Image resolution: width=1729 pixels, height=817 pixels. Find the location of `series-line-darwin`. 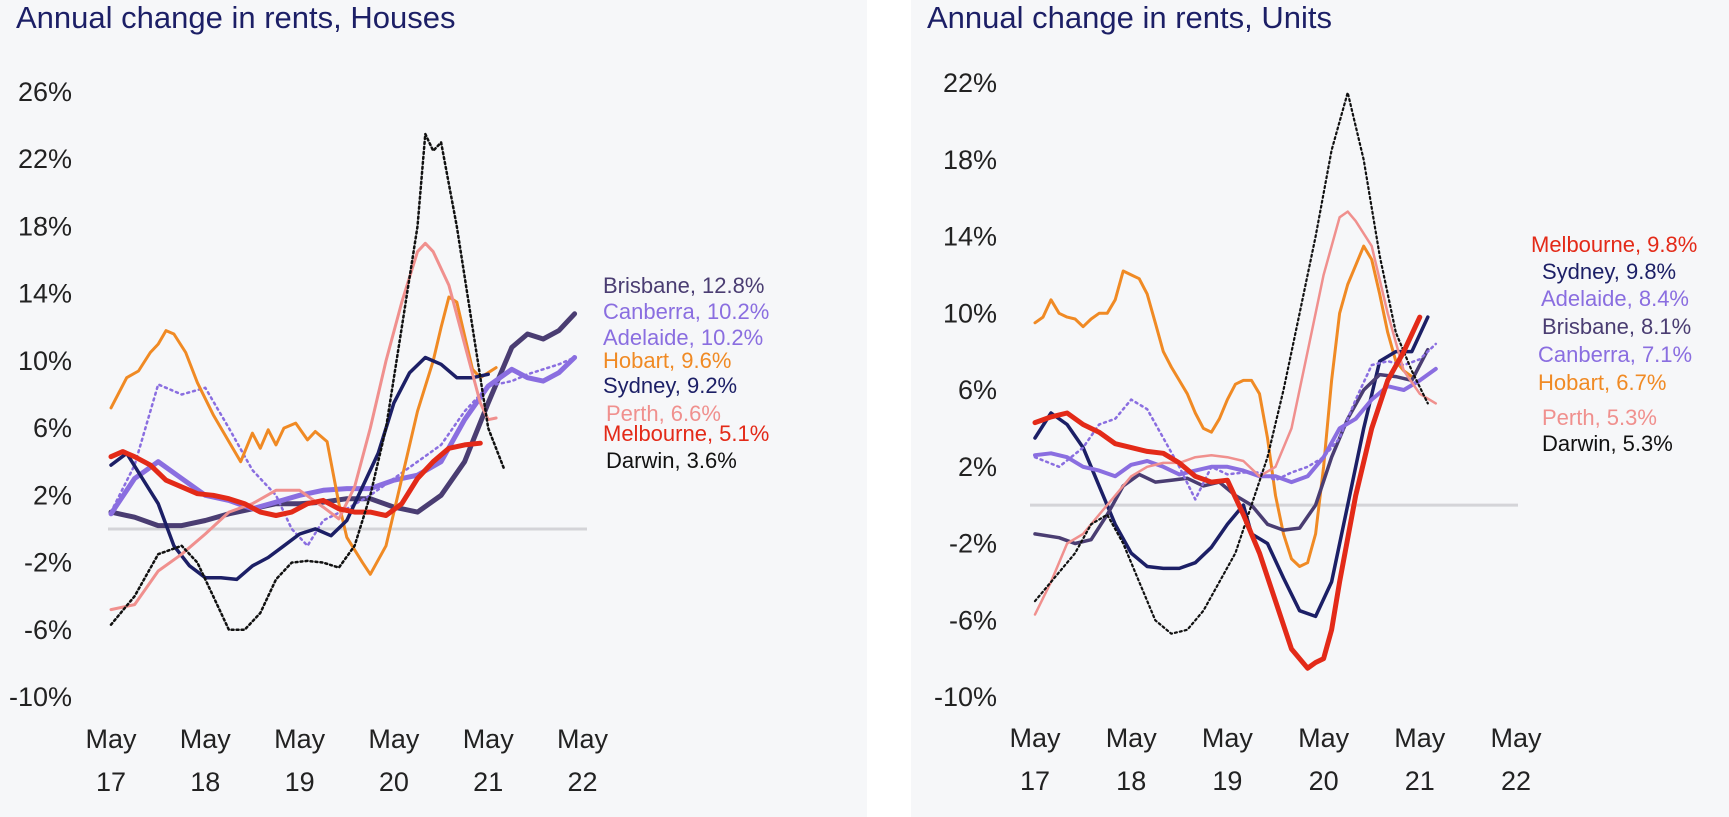

series-line-darwin is located at coordinates (307, 382).